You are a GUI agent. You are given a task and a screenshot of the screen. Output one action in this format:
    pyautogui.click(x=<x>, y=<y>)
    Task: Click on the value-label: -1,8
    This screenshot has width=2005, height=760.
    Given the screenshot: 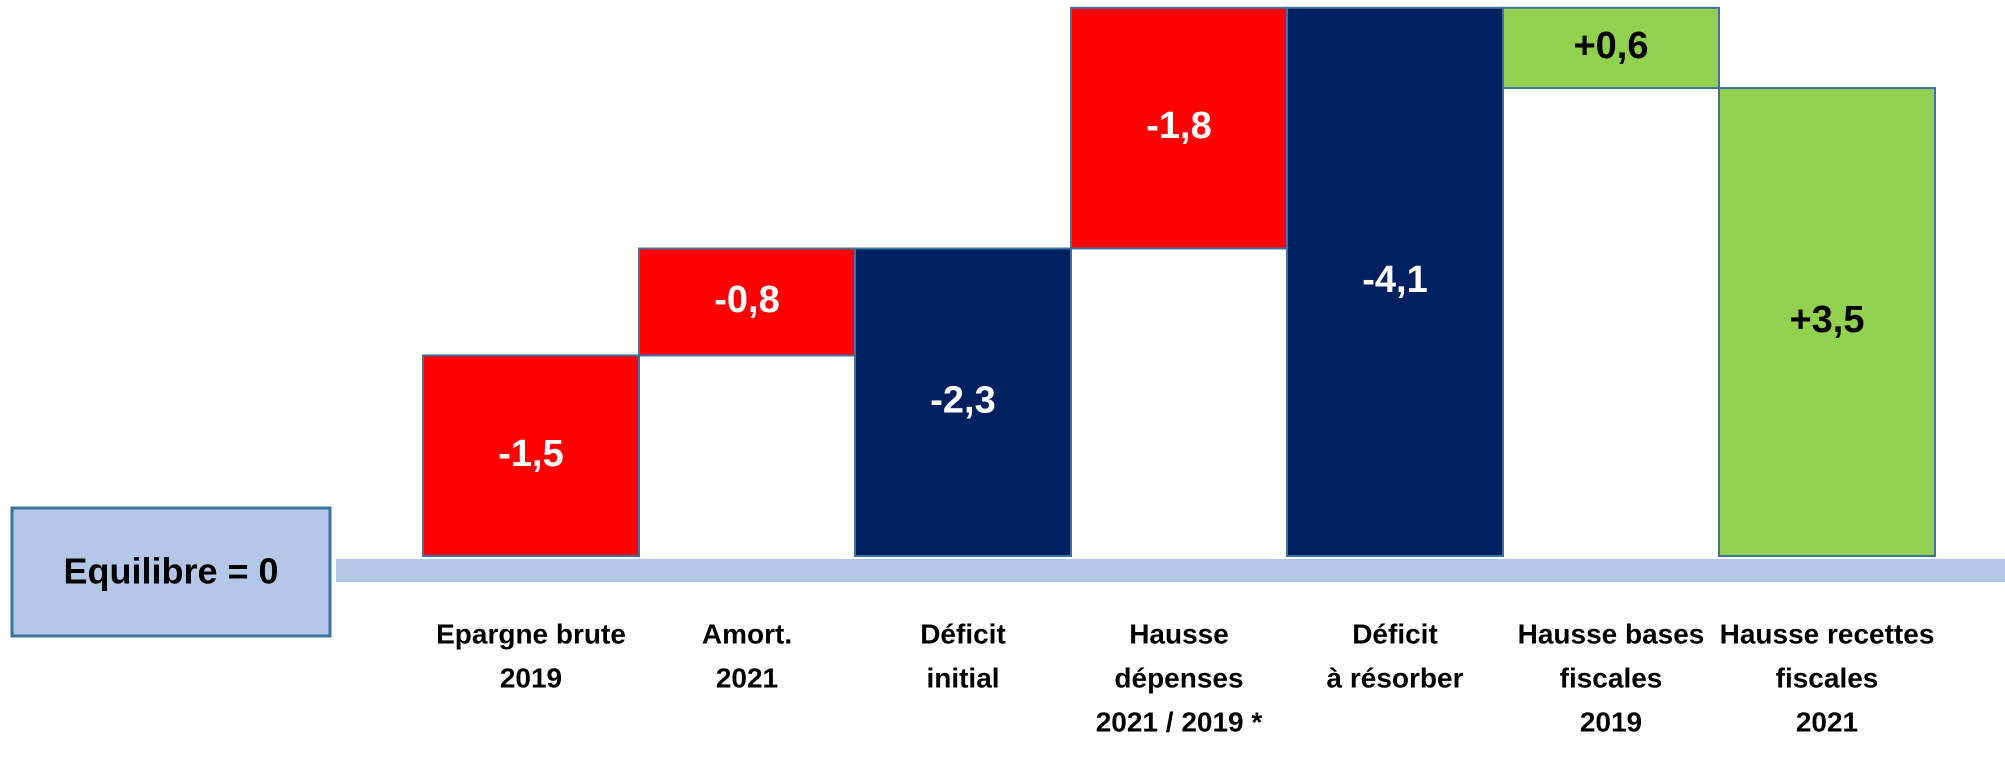 What is the action you would take?
    pyautogui.click(x=1178, y=126)
    